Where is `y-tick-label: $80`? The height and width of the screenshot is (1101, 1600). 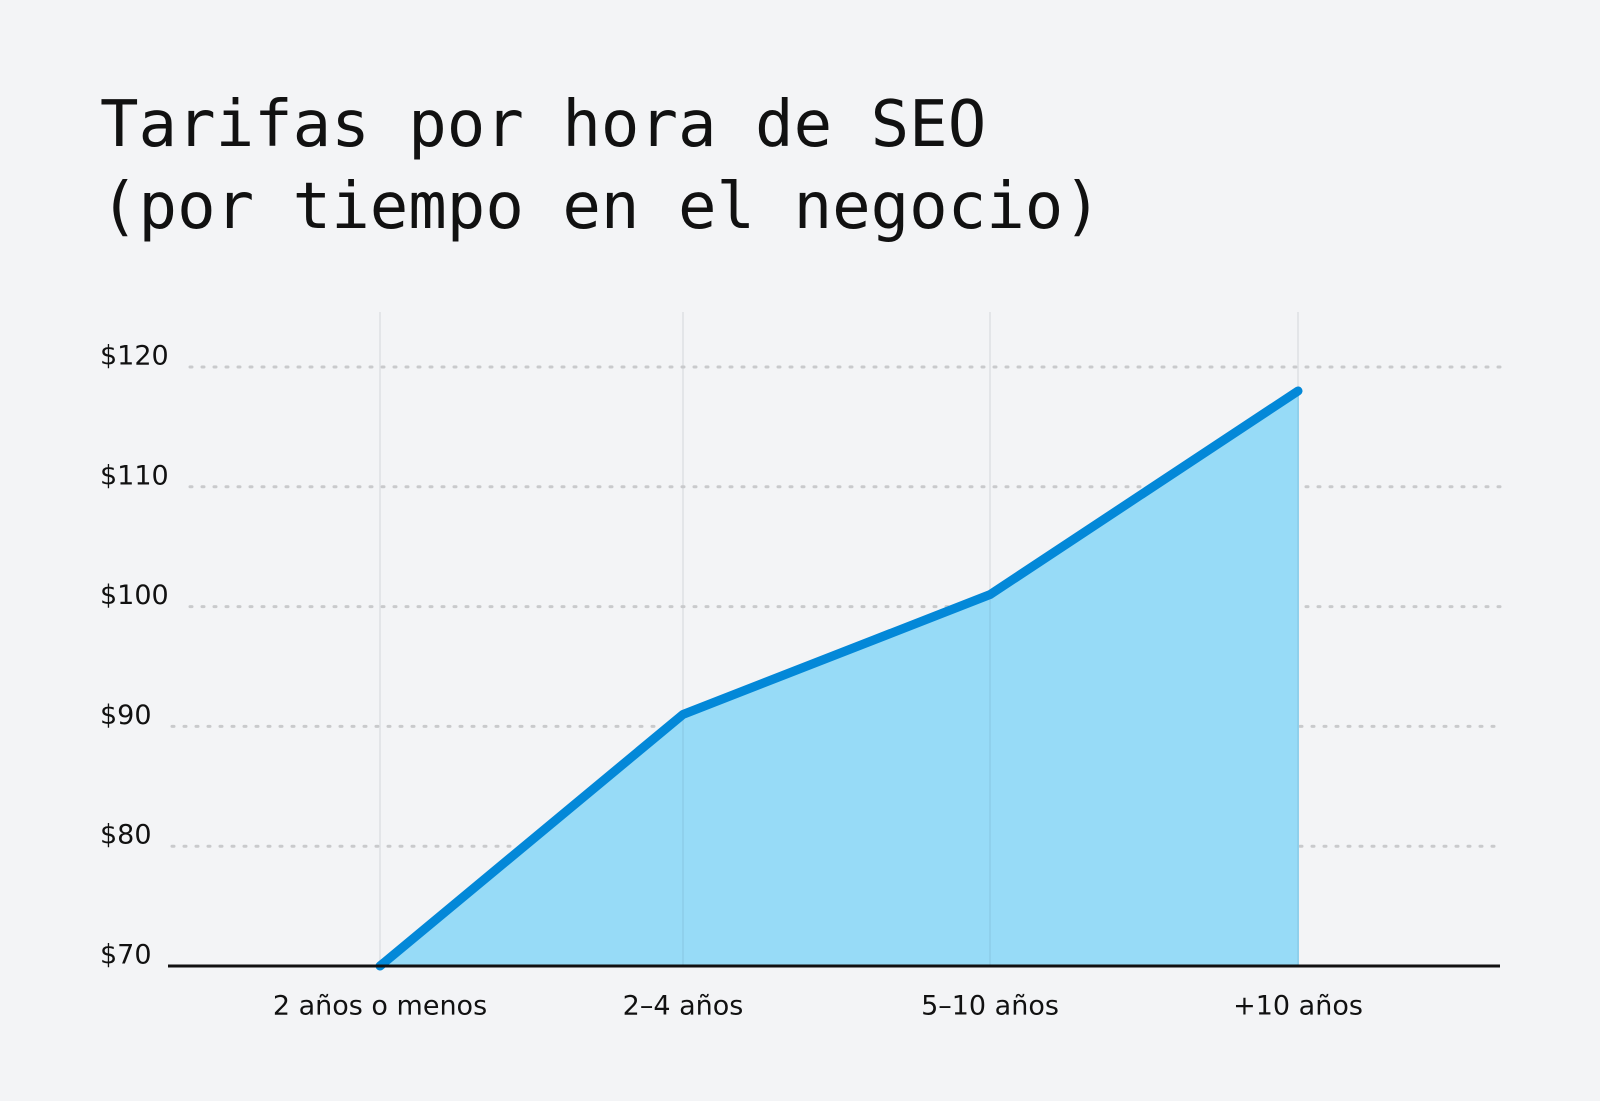
y-tick-label: $80 is located at coordinates (126, 835).